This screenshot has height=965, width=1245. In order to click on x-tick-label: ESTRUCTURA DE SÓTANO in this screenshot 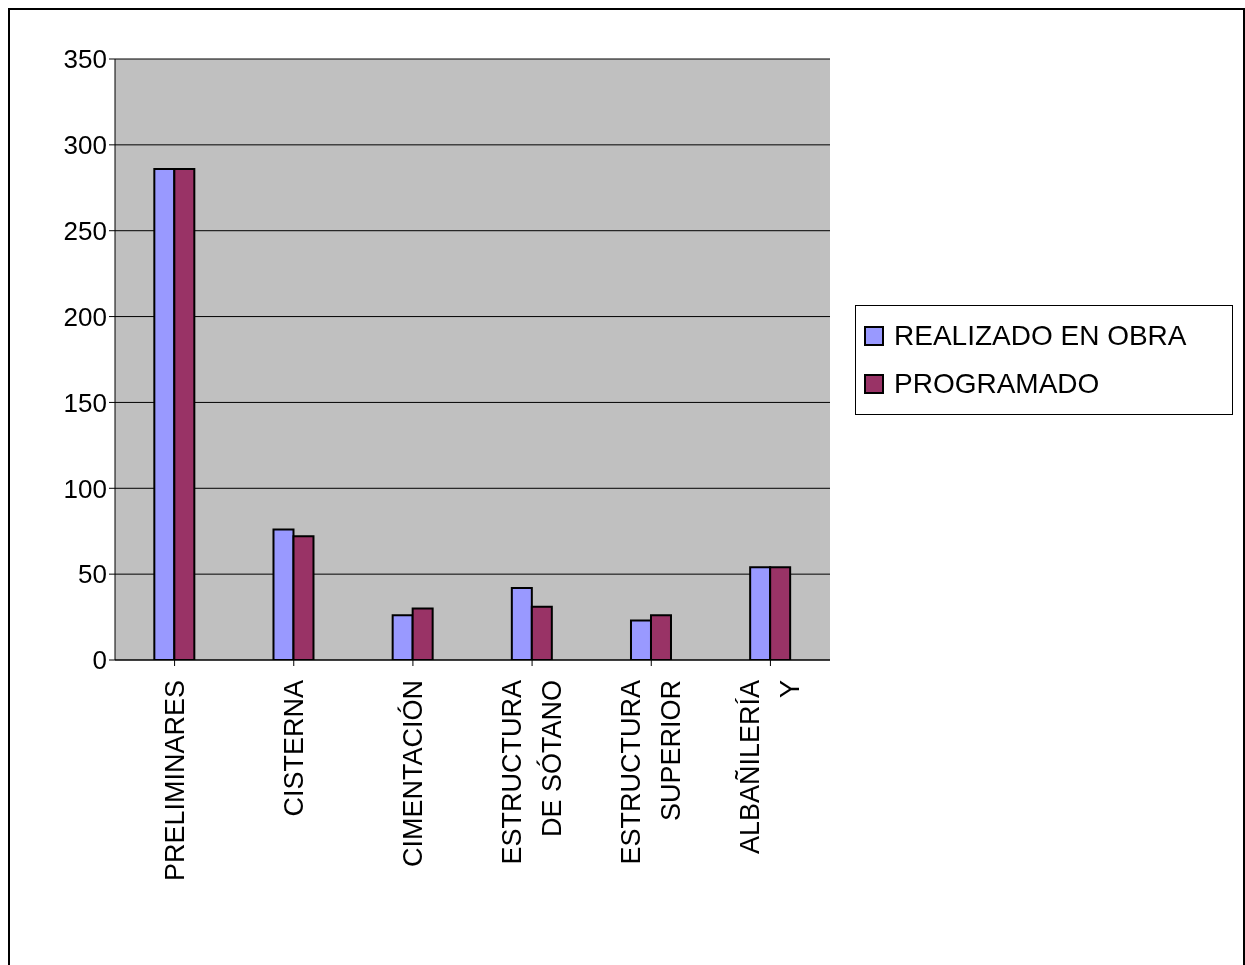, I will do `click(532, 772)`.